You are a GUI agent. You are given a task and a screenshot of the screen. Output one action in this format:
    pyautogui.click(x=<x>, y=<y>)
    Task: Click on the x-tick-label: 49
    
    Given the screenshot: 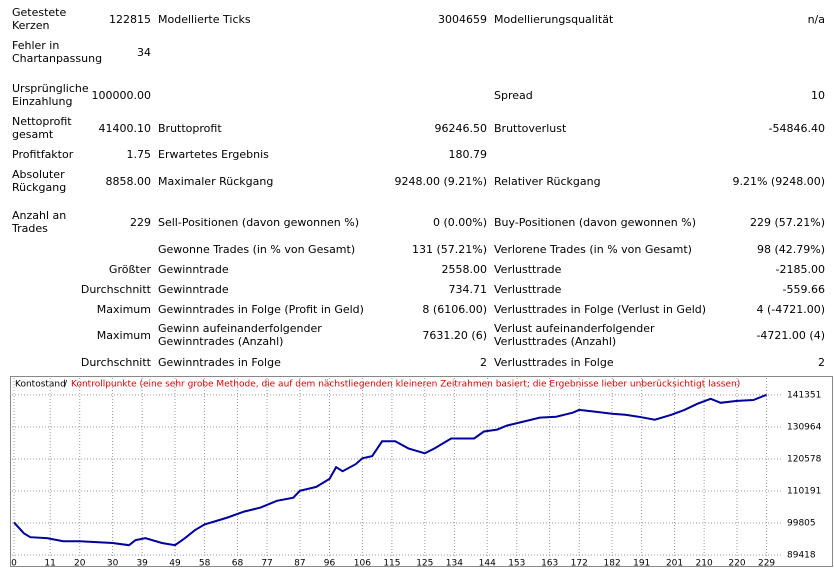 What is the action you would take?
    pyautogui.click(x=175, y=564)
    